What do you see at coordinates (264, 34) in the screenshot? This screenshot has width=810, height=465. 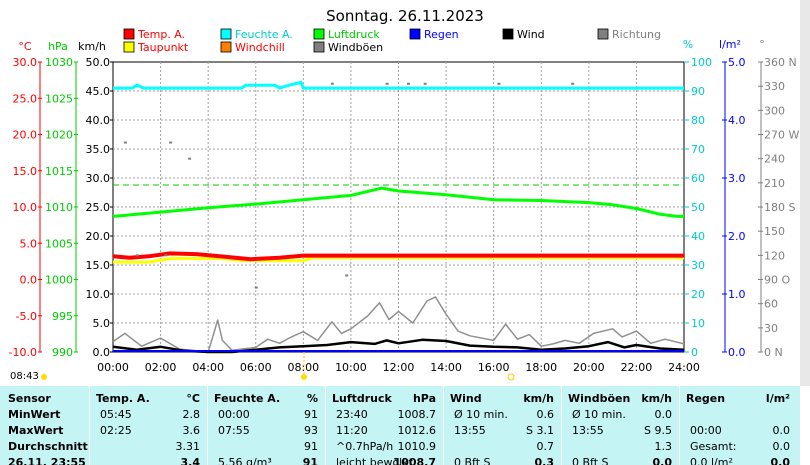 I see `legend-label: Feuchte A.` at bounding box center [264, 34].